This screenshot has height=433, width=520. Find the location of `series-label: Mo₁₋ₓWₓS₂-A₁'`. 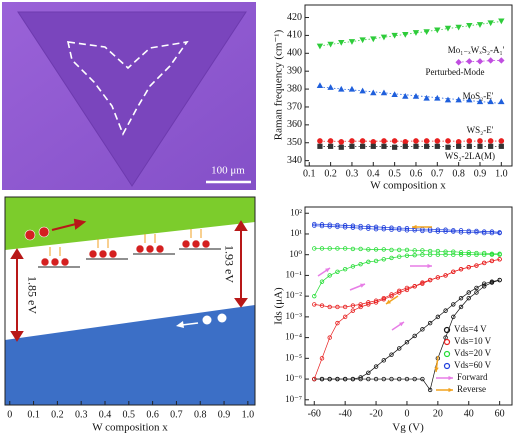

series-label: Mo₁₋ₓWₓS₂-A₁' is located at coordinates (476, 50).